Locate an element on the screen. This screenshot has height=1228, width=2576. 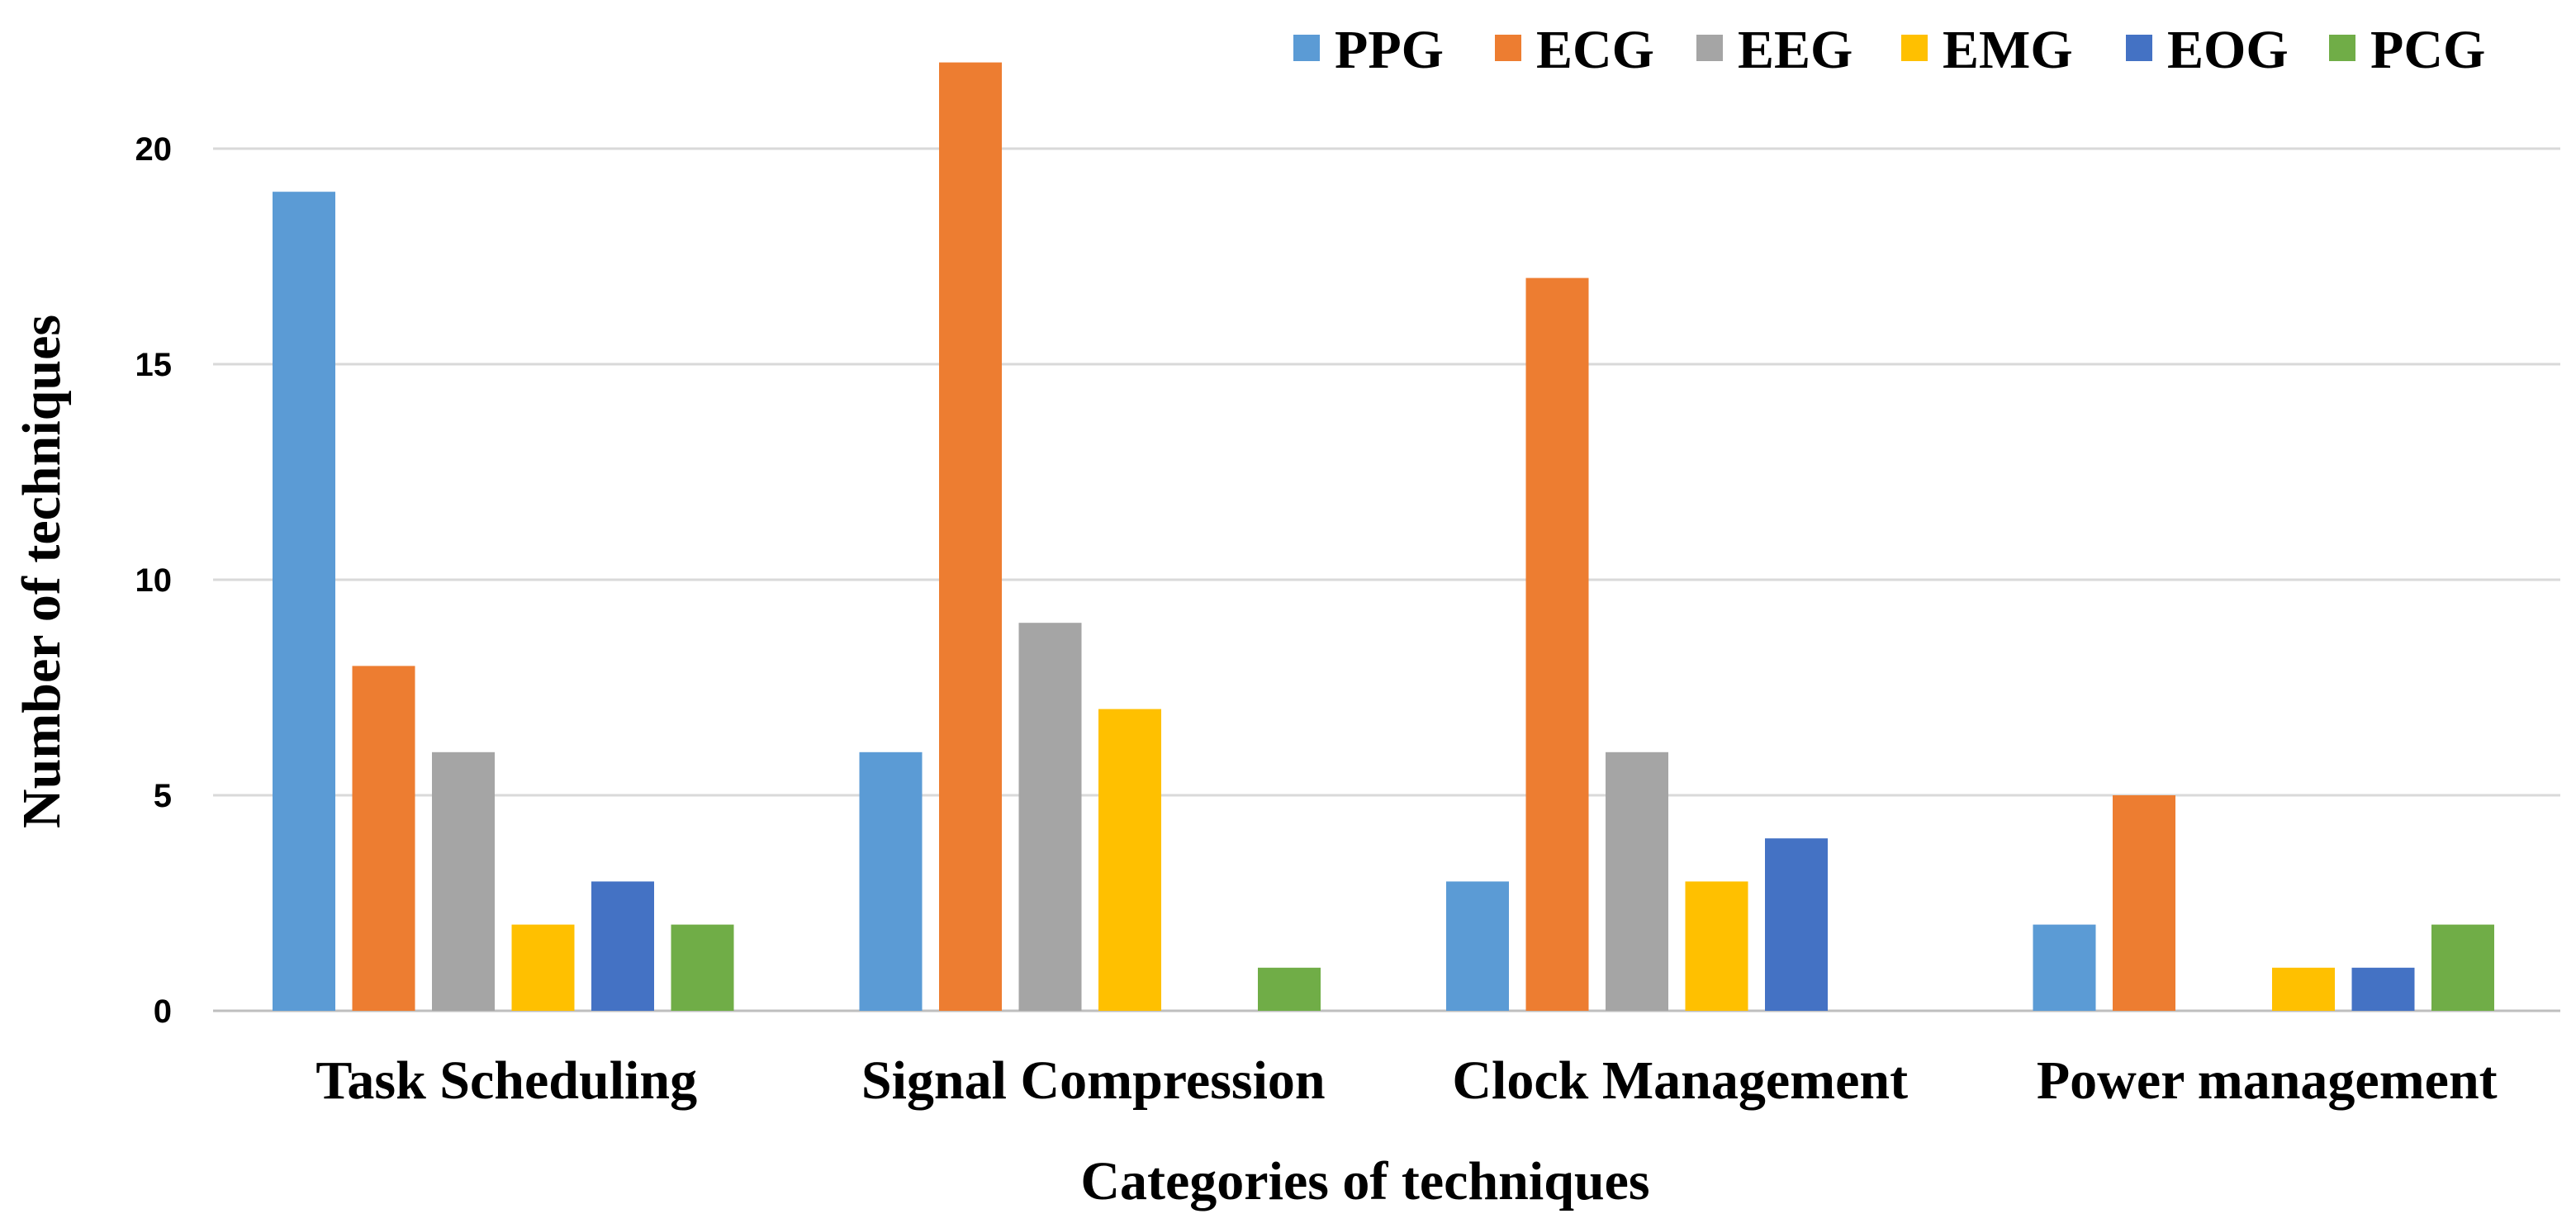
legend-label-pcg: PCG is located at coordinates (2427, 50).